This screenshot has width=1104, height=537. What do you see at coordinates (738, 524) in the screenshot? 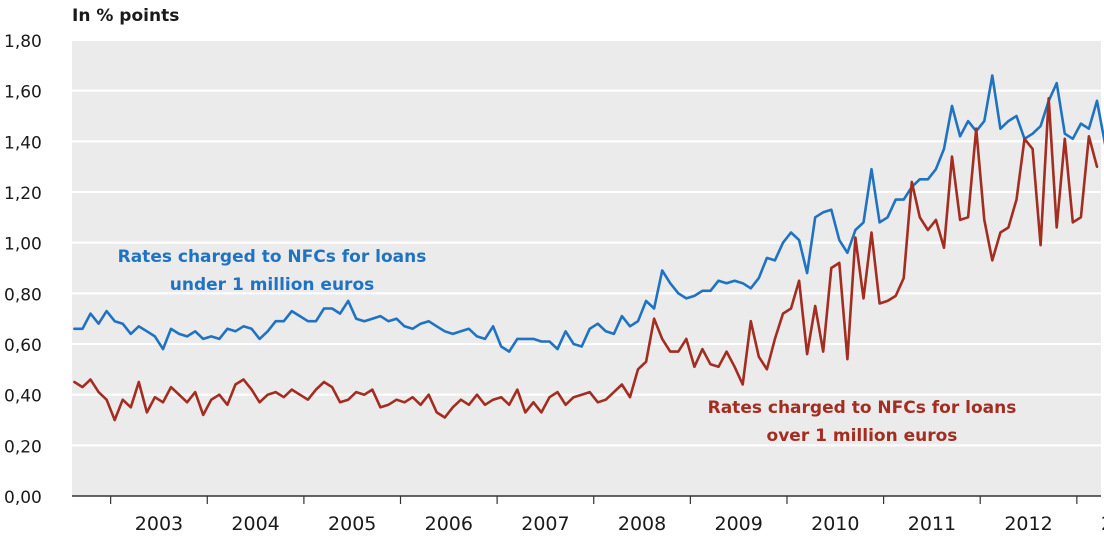
I see `x-tick-label: 2009` at bounding box center [738, 524].